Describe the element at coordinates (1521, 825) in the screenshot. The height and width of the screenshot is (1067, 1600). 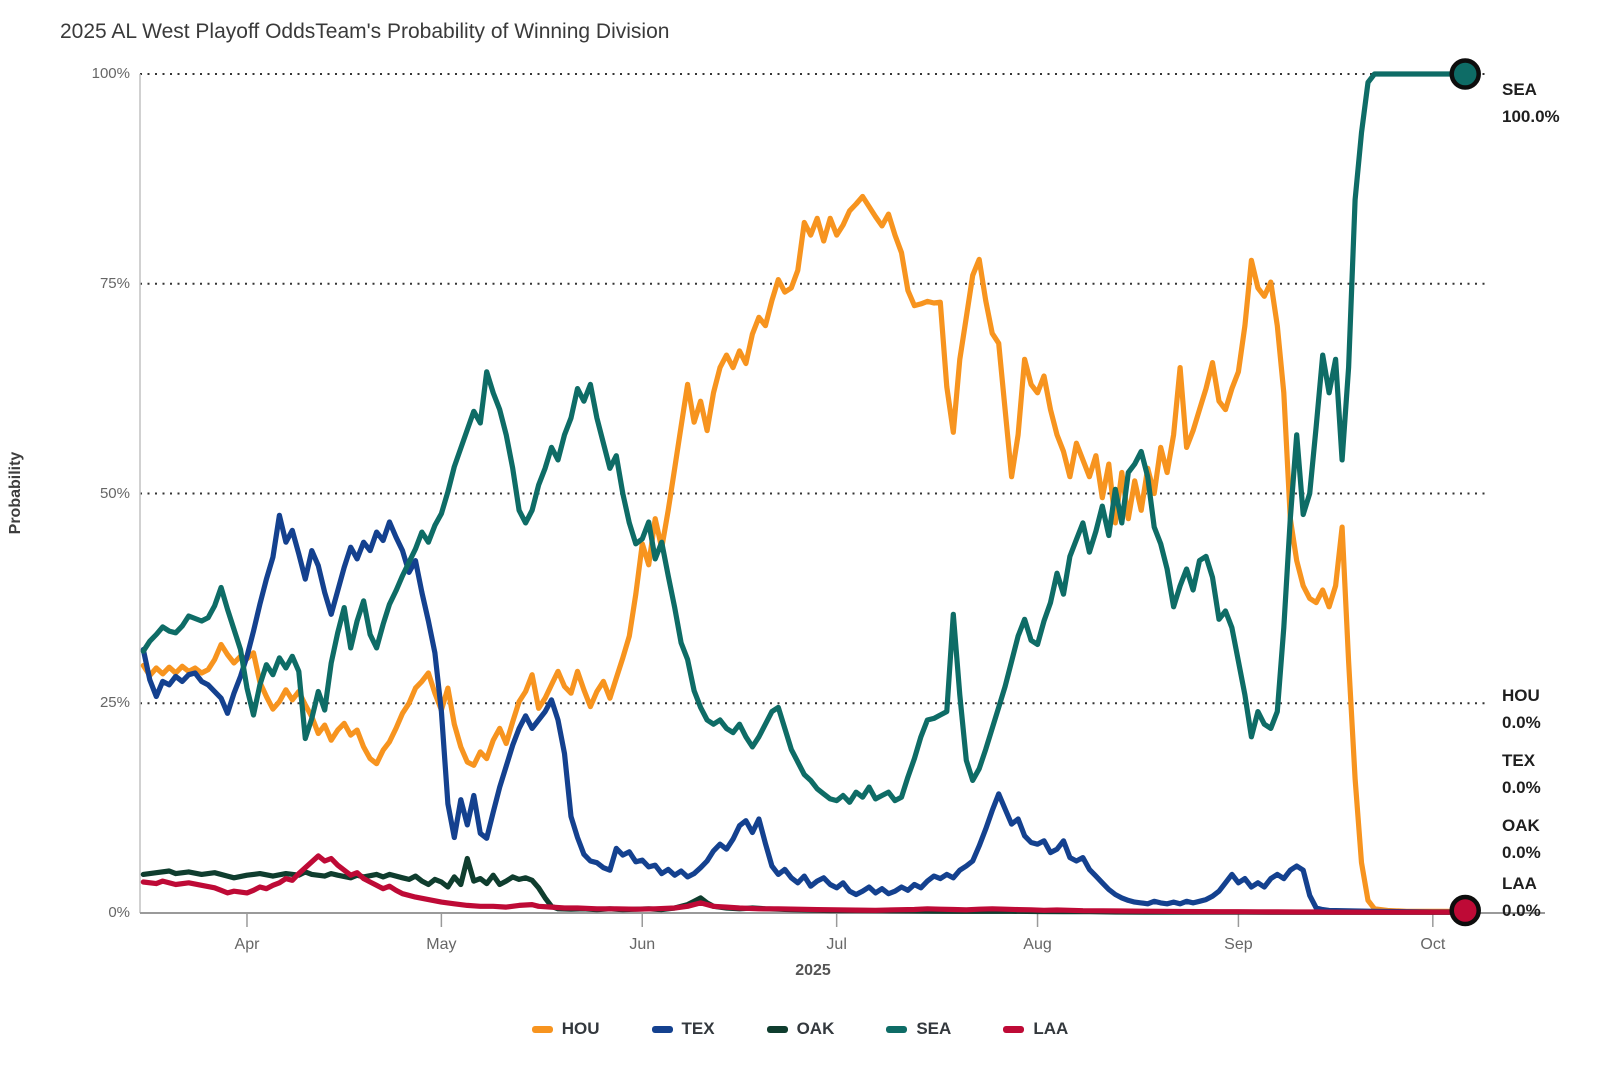
I see `end-label-team: OAK` at that location.